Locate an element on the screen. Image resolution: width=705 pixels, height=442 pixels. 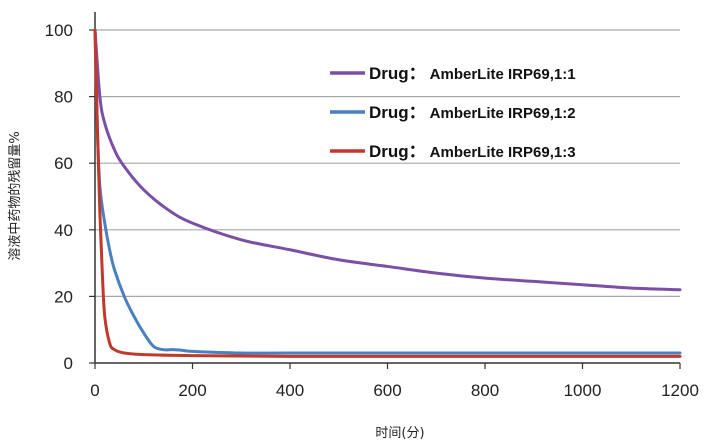
y-tick-label: 80 is located at coordinates (63, 97).